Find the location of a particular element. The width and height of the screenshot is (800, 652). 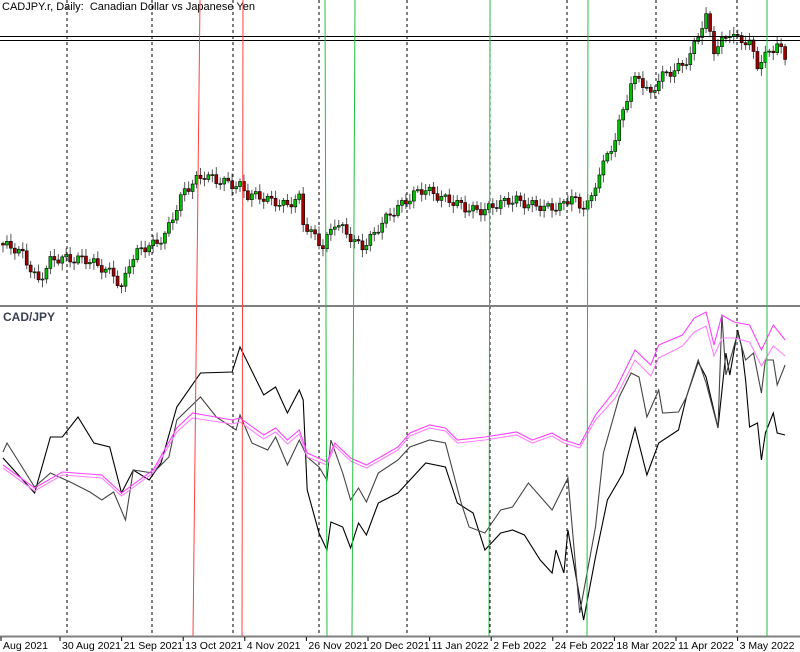

x-tick-label: 30 Aug 2021 is located at coordinates (91, 646).